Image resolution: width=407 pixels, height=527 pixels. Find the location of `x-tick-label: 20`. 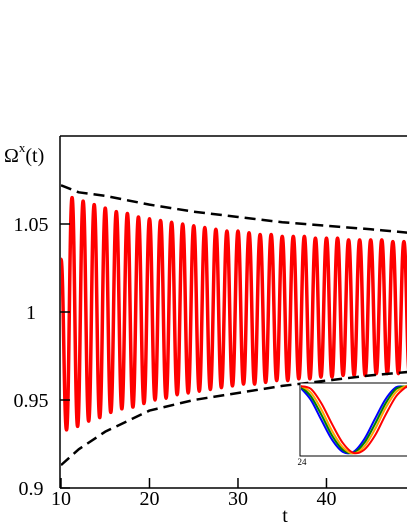

x-tick-label: 20 is located at coordinates (149, 499).